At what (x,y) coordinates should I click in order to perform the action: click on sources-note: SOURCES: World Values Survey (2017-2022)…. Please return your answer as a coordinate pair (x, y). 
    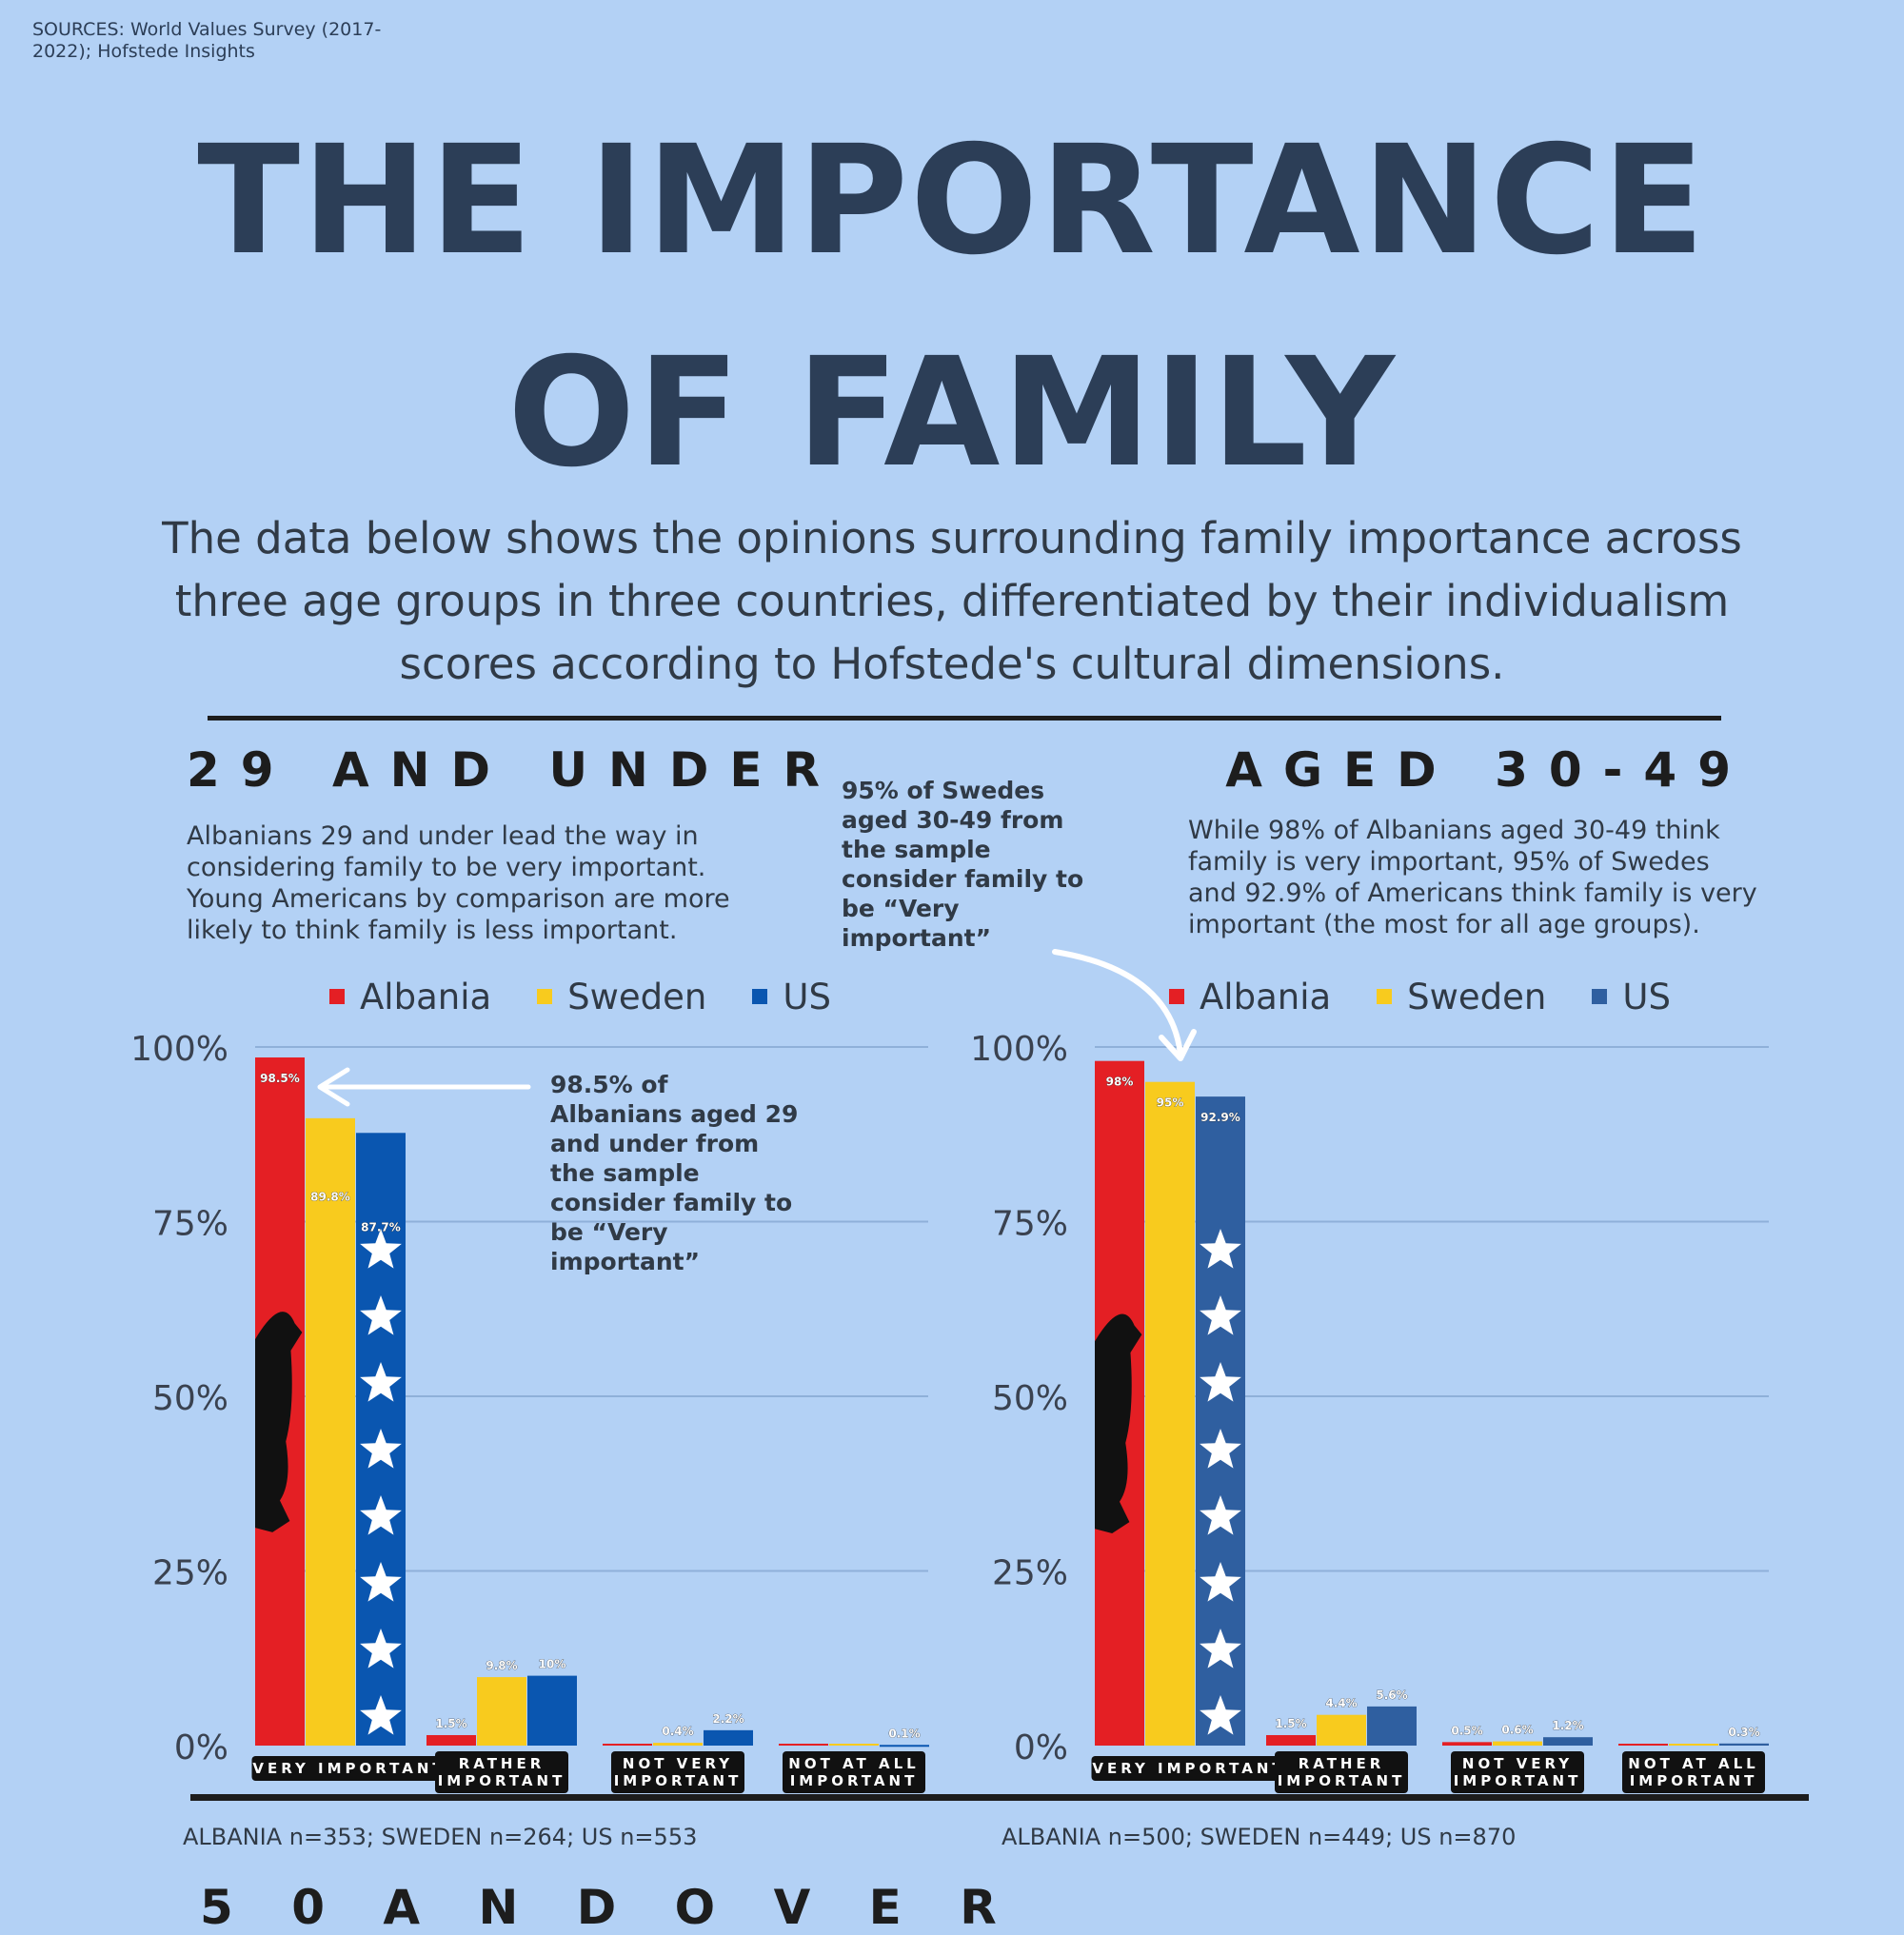
    Looking at the image, I should click on (207, 40).